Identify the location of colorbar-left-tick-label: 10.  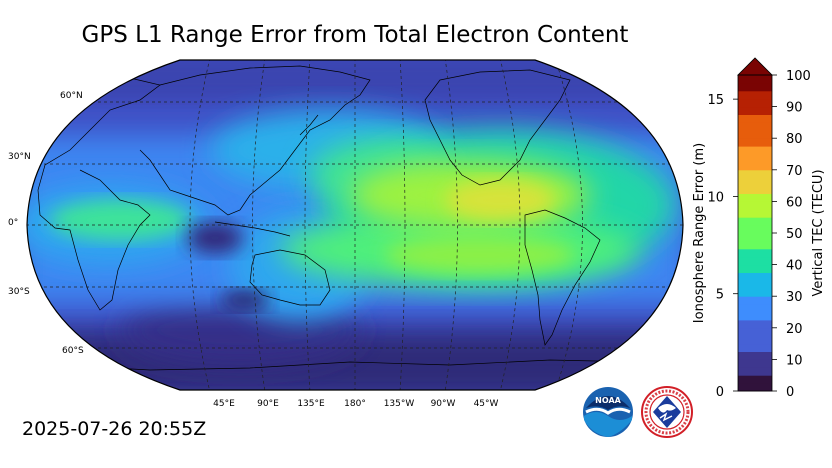
(715, 197).